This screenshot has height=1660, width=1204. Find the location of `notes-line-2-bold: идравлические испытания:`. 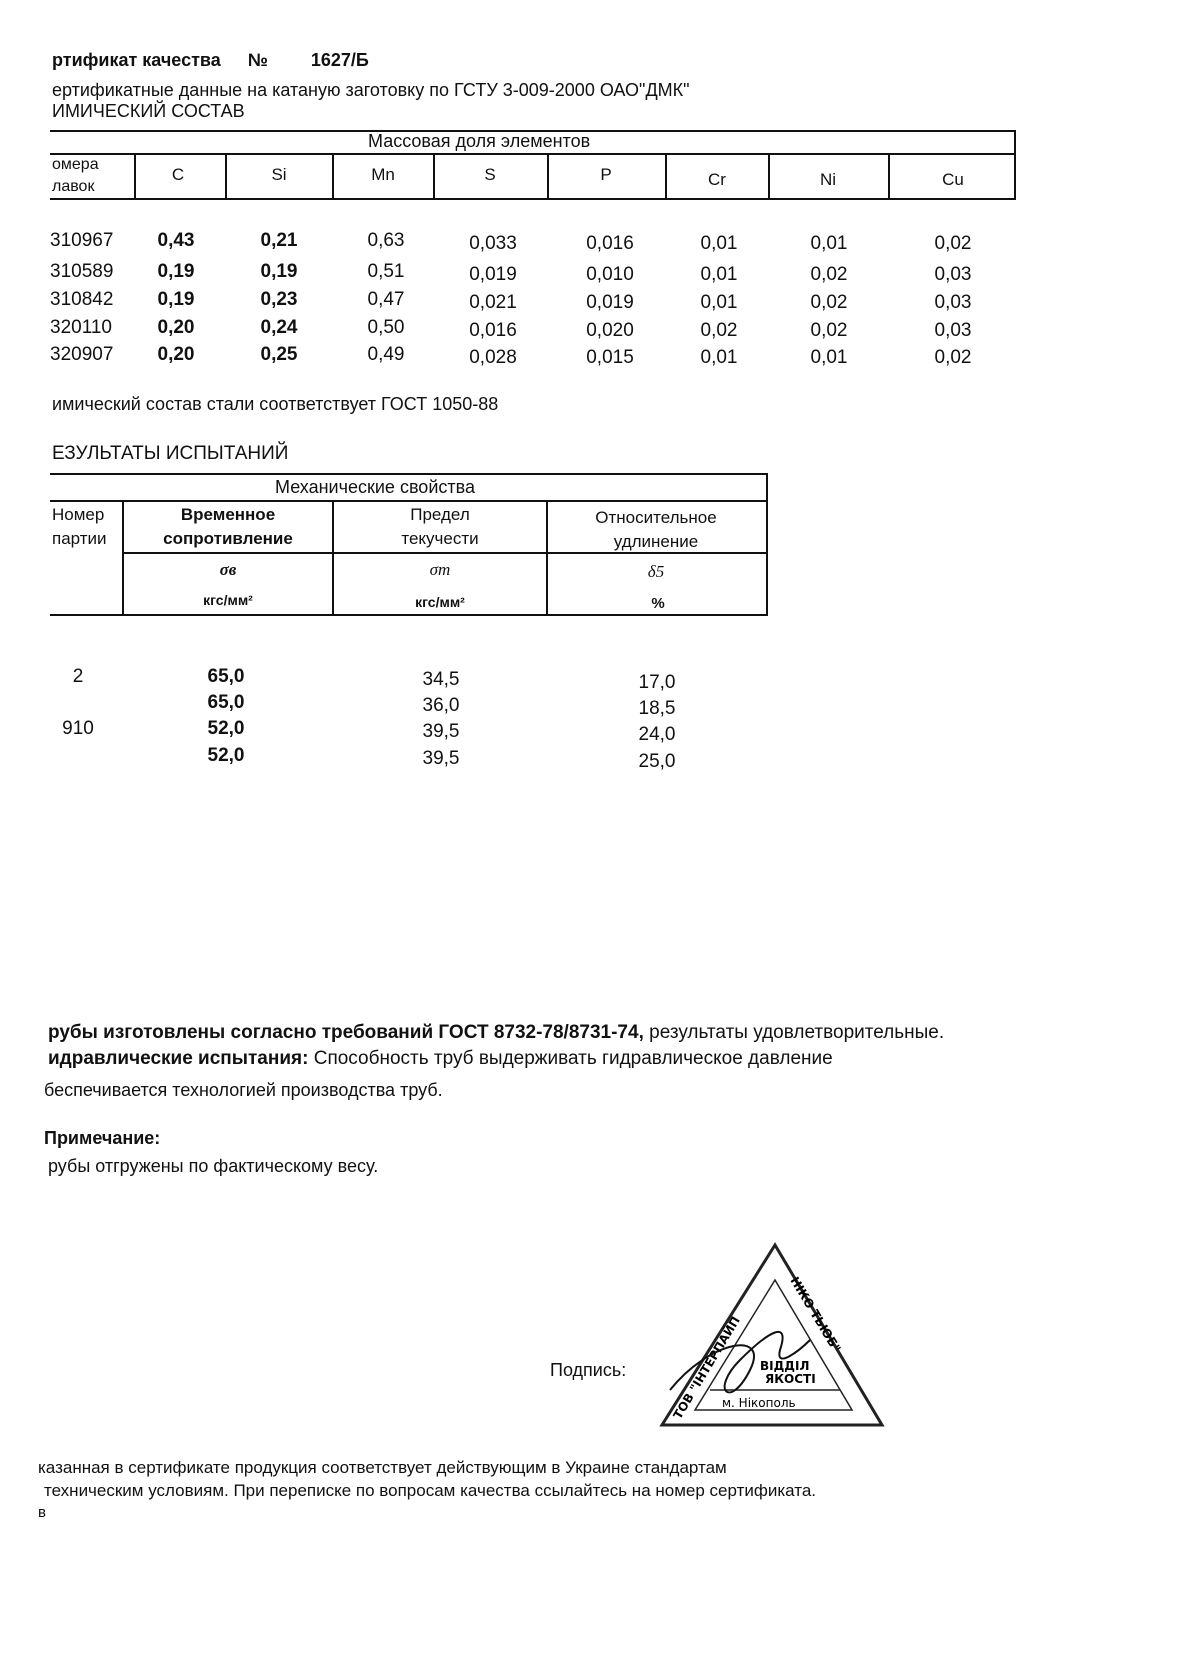

notes-line-2-bold: идравлические испытания: is located at coordinates (178, 1058).